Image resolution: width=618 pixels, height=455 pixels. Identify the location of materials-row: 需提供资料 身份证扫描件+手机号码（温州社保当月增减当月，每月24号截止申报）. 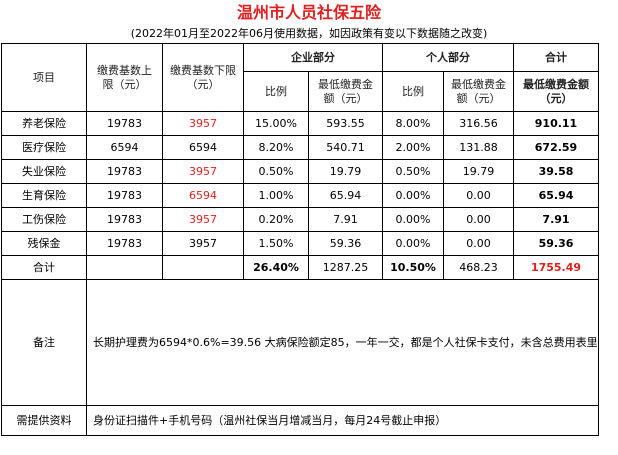
(300, 420).